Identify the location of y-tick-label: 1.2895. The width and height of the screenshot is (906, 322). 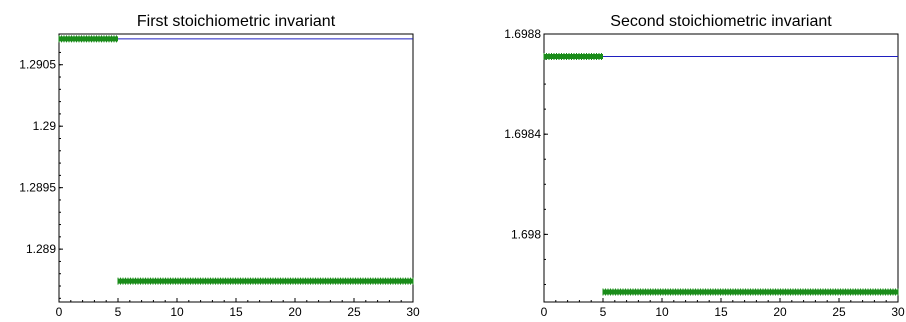
(37, 188).